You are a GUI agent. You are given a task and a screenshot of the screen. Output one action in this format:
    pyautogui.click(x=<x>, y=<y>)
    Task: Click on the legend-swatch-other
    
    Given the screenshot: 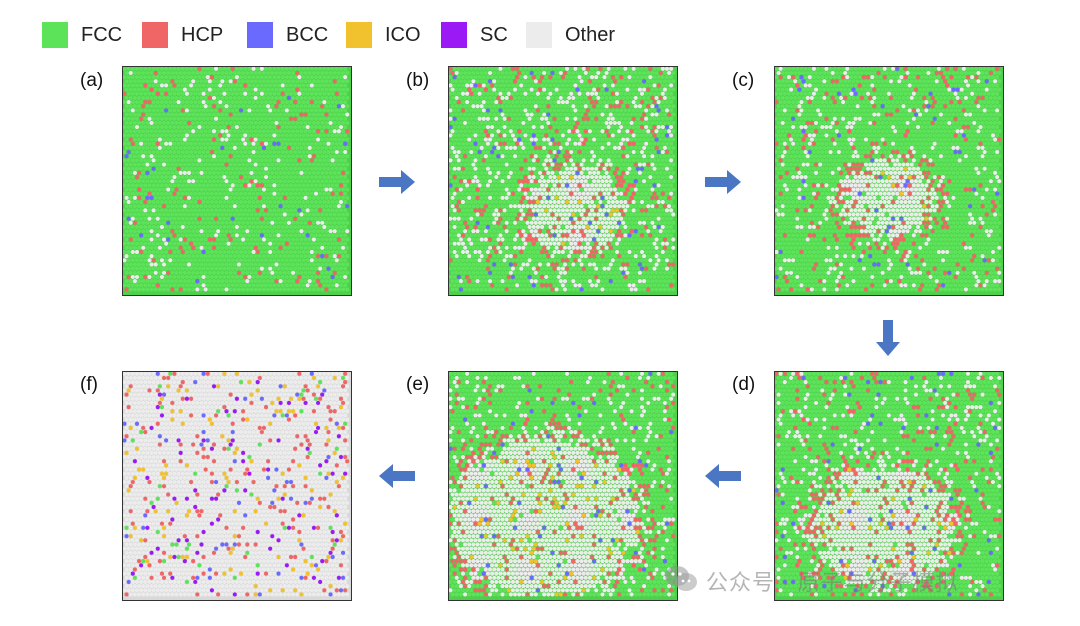 What is the action you would take?
    pyautogui.click(x=539, y=35)
    